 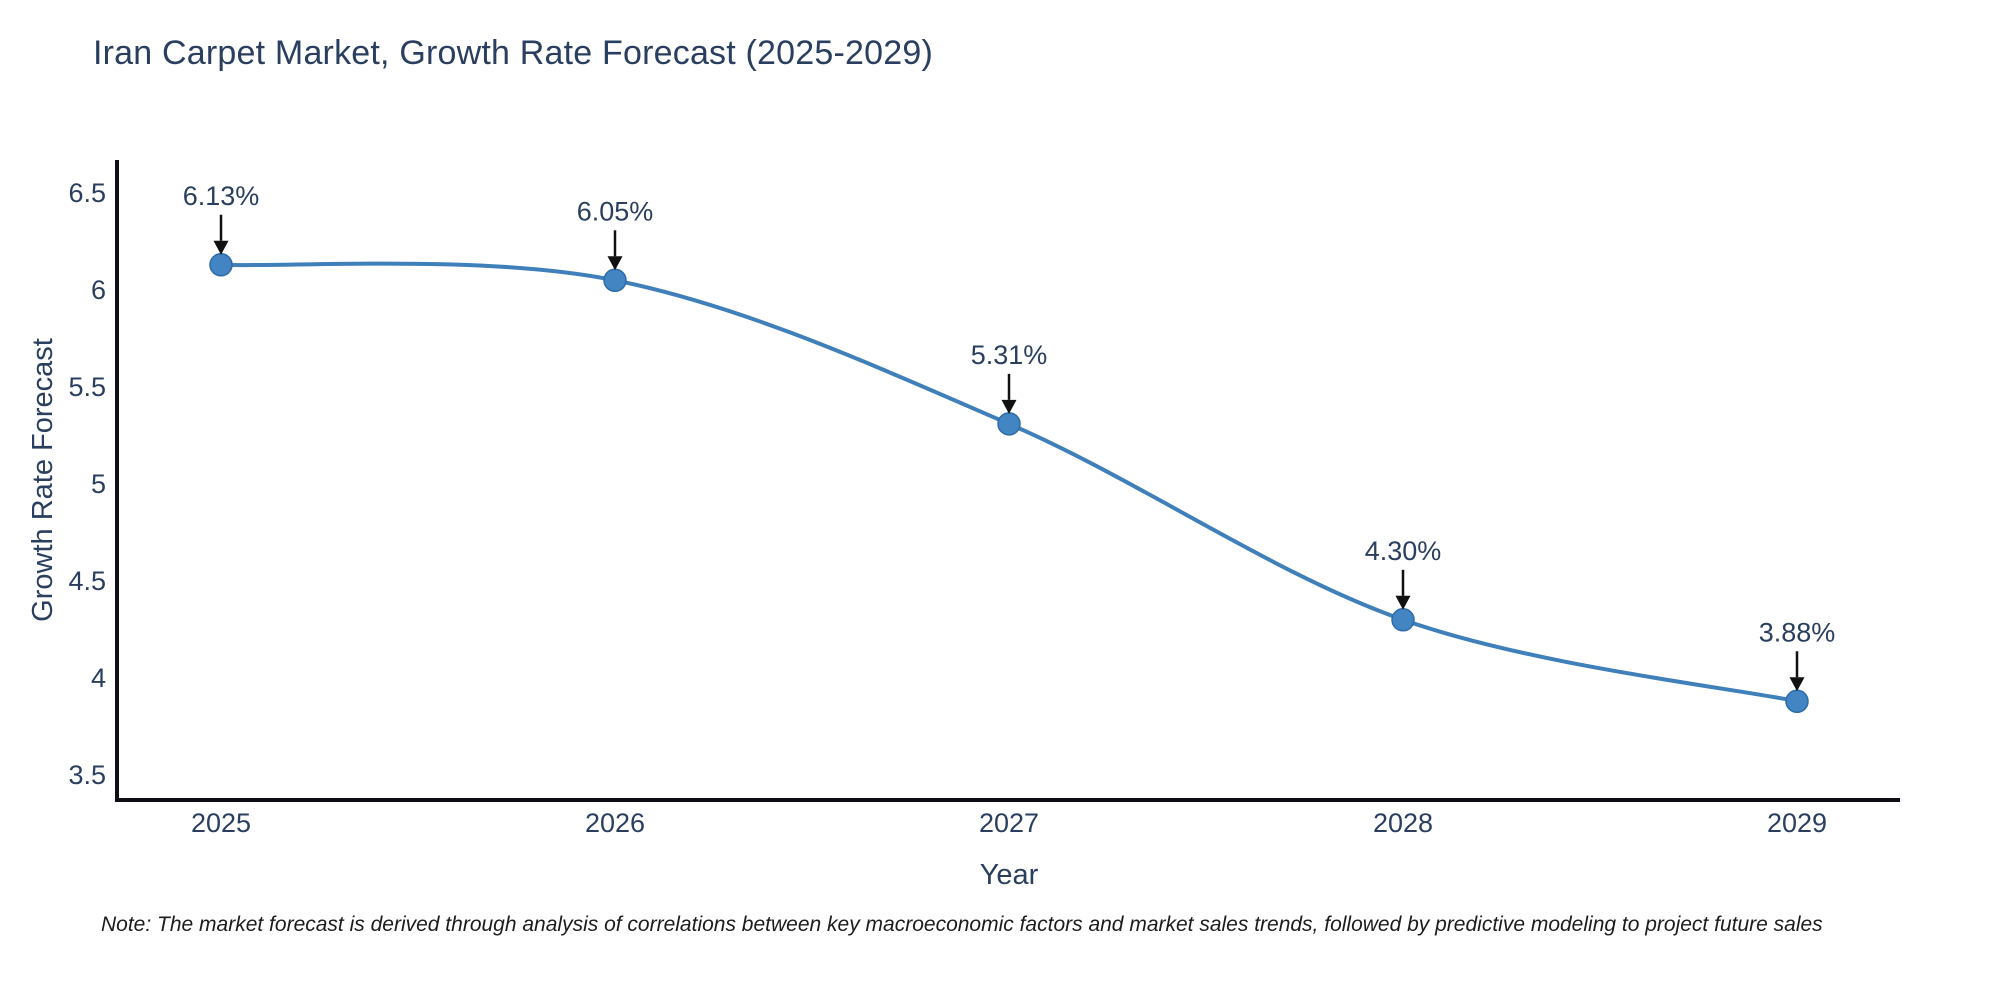 What do you see at coordinates (615, 280) in the screenshot?
I see `data-point-2026` at bounding box center [615, 280].